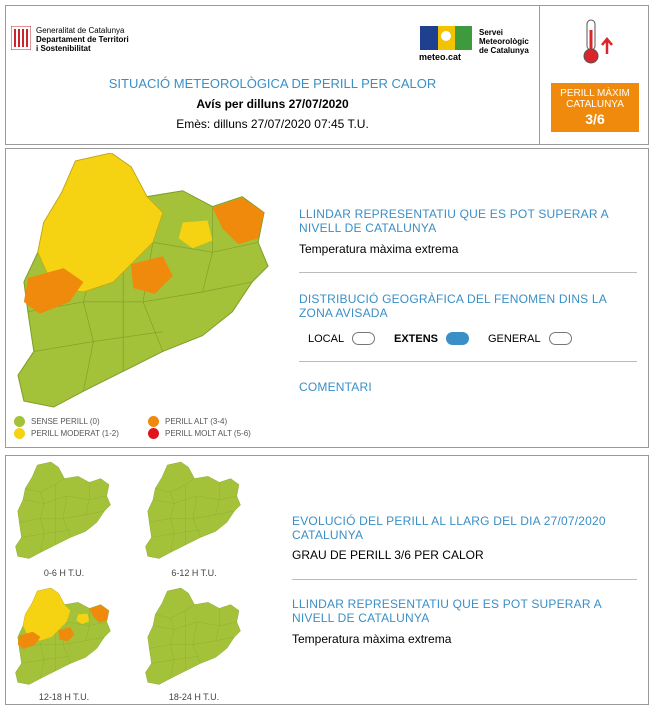 The height and width of the screenshot is (710, 657). I want to click on legend-label: PERILL MOLT ALT (5-6), so click(208, 433).